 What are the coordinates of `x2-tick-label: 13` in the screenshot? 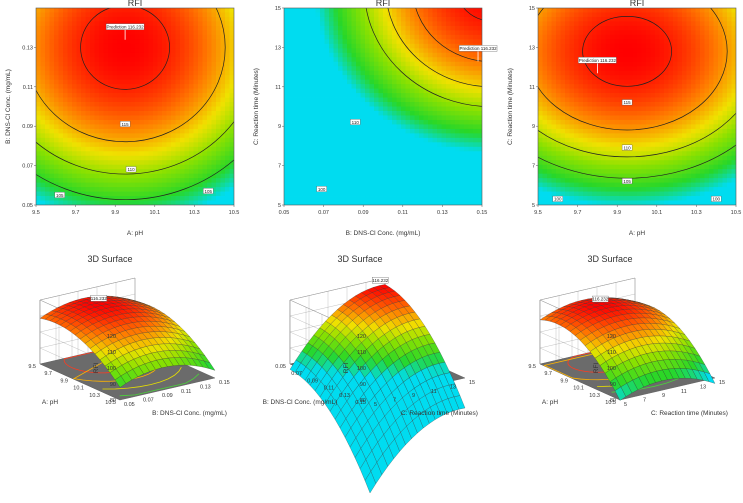 It's located at (453, 387).